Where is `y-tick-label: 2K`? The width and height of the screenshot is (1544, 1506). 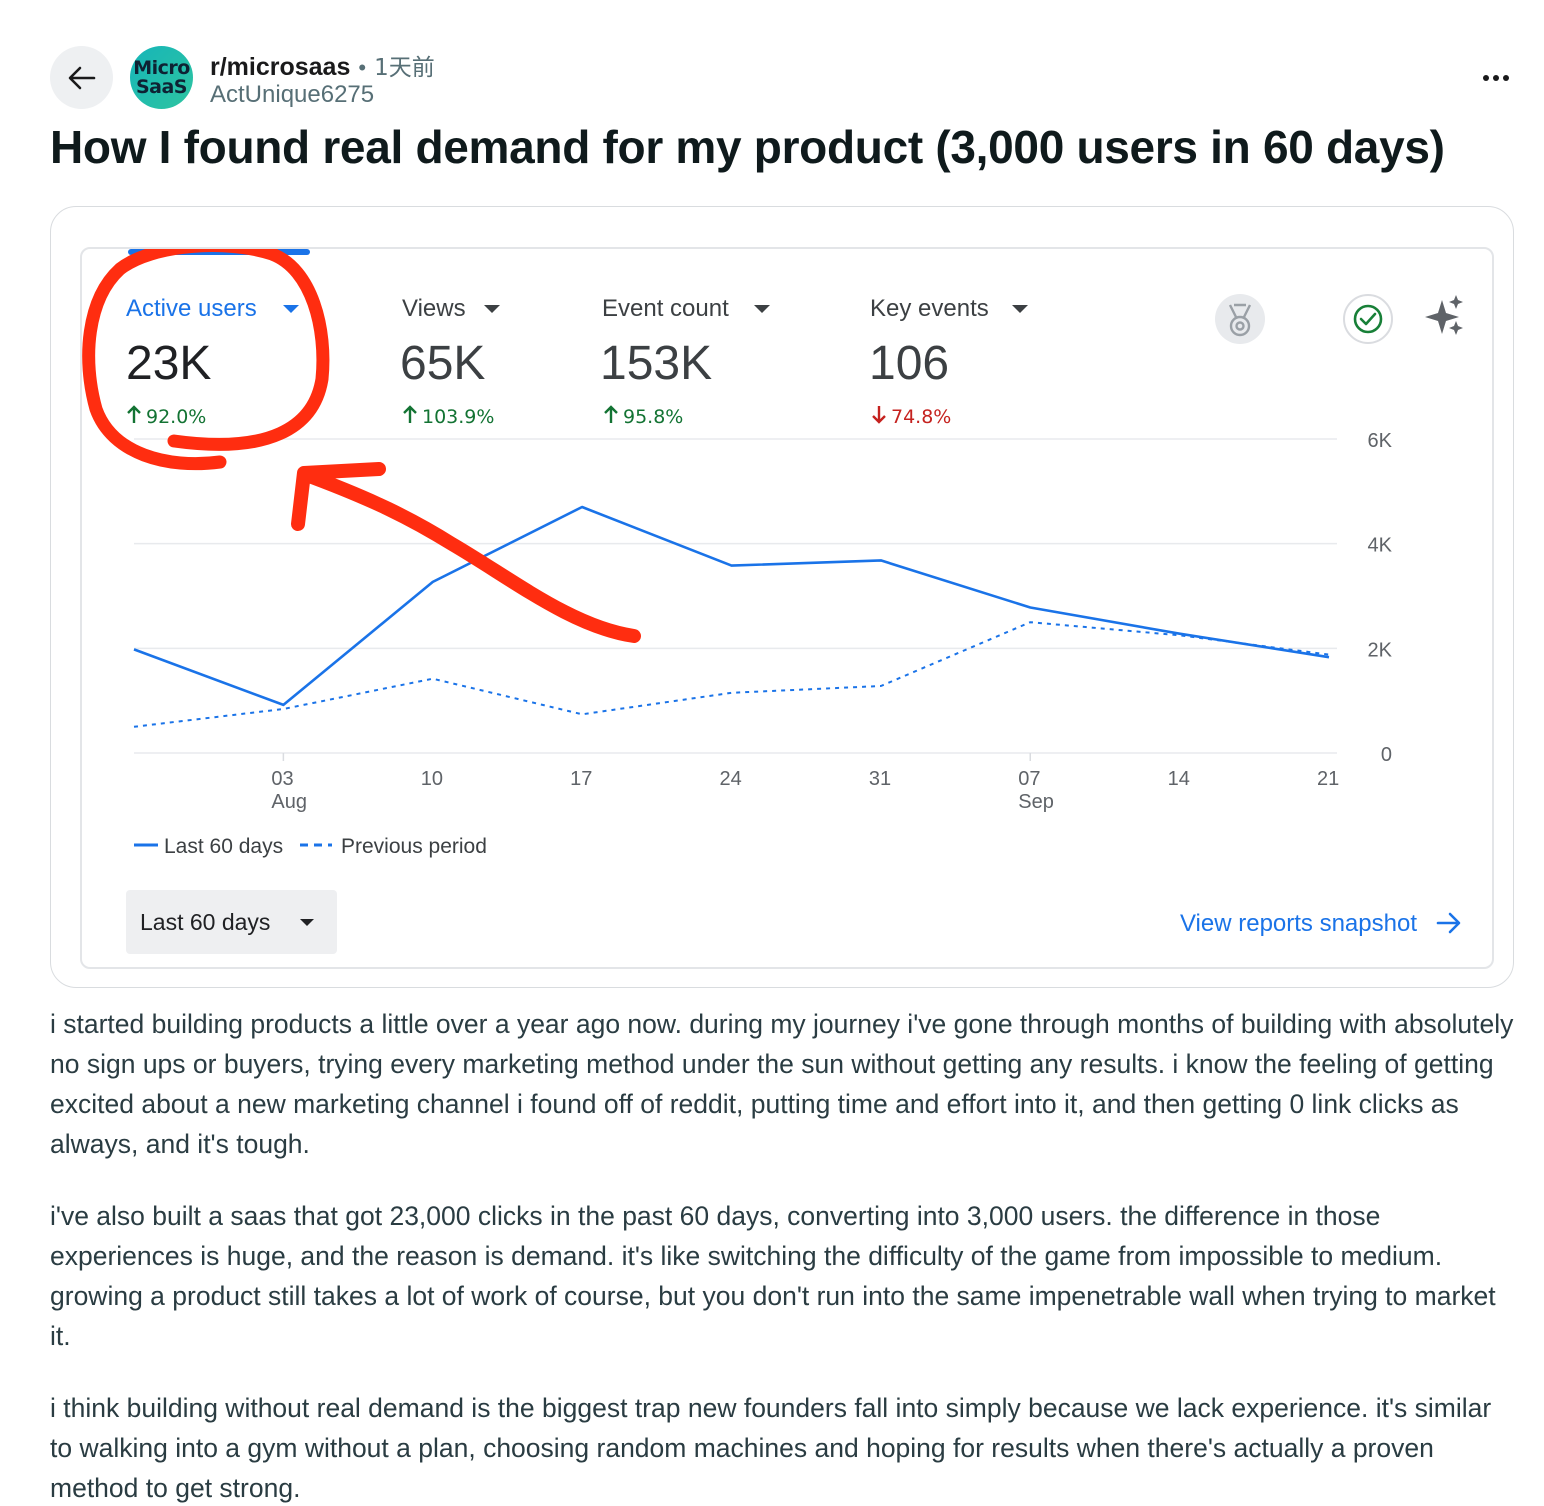
y-tick-label: 2K is located at coordinates (1380, 650).